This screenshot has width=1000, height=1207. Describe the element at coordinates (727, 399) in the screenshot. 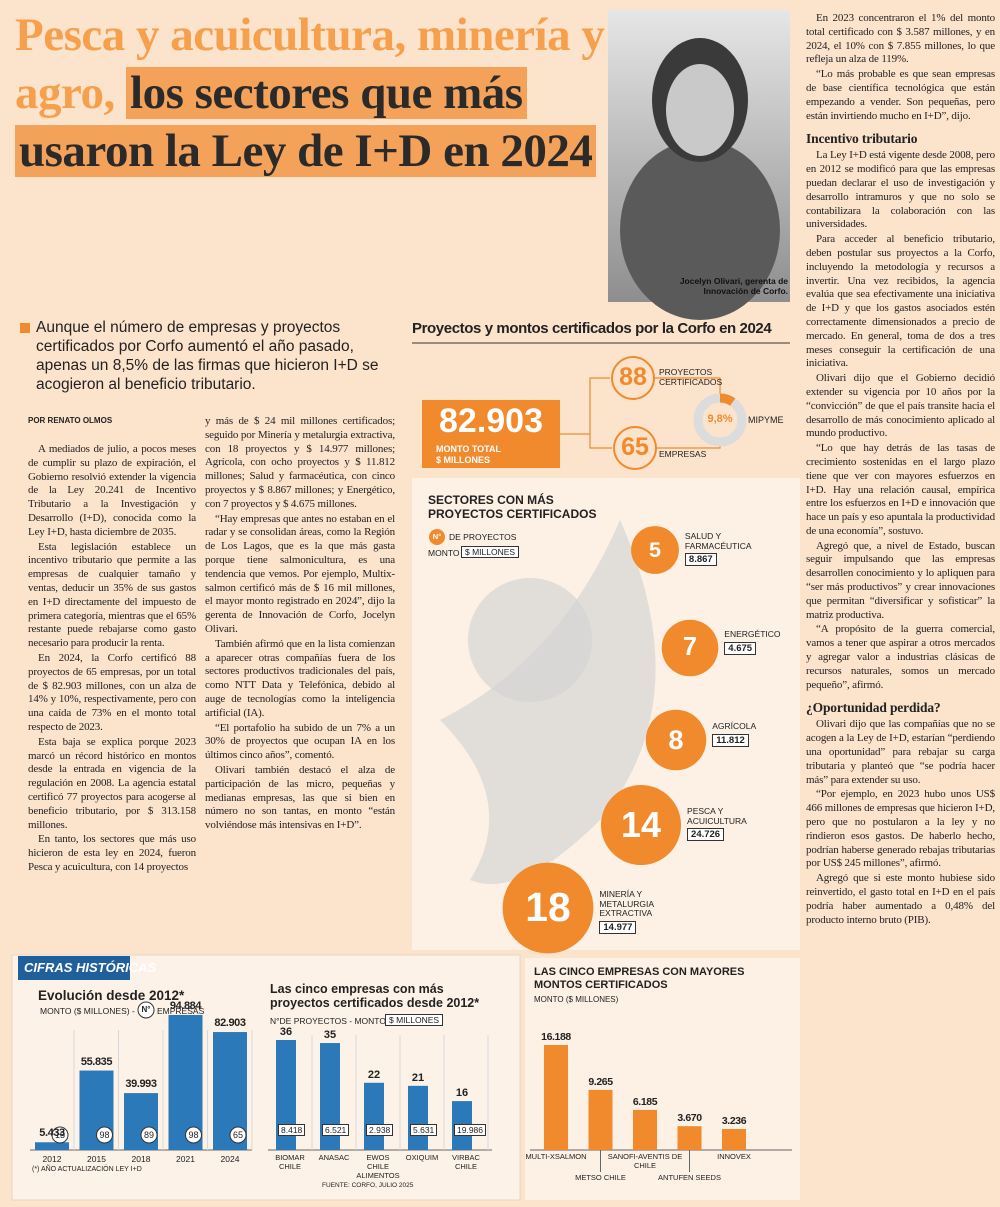

I see `donut-arc` at that location.